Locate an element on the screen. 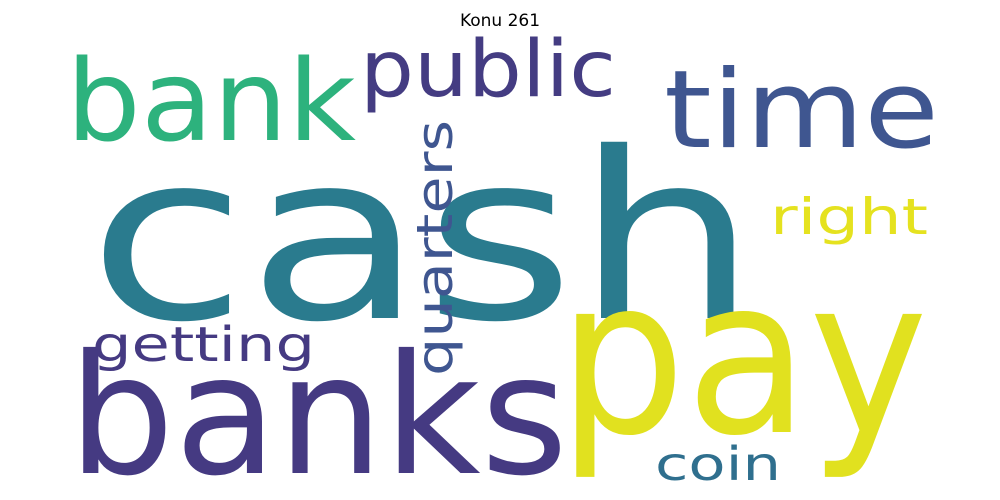  chart-title: Konu 261 is located at coordinates (500, 21).